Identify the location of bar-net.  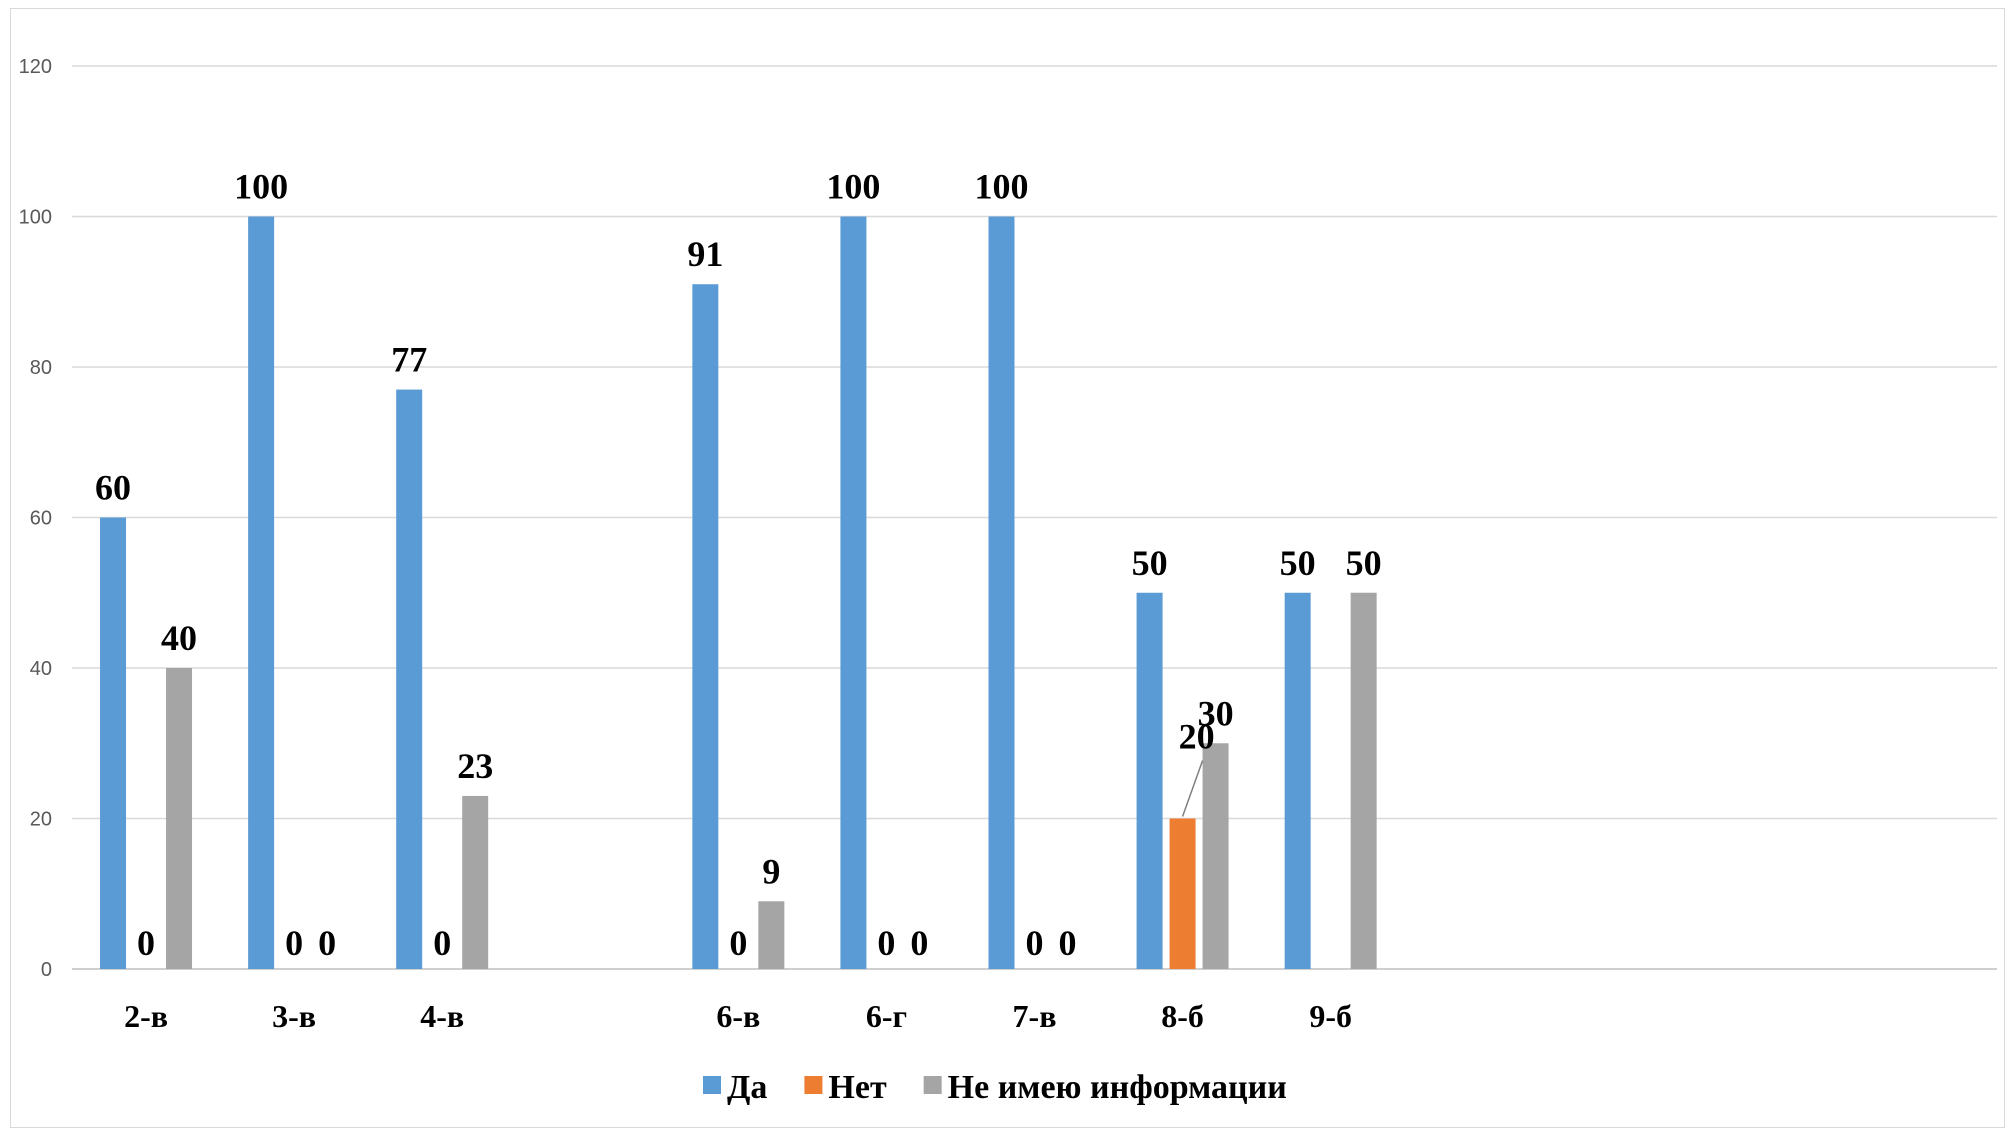
(1182, 893).